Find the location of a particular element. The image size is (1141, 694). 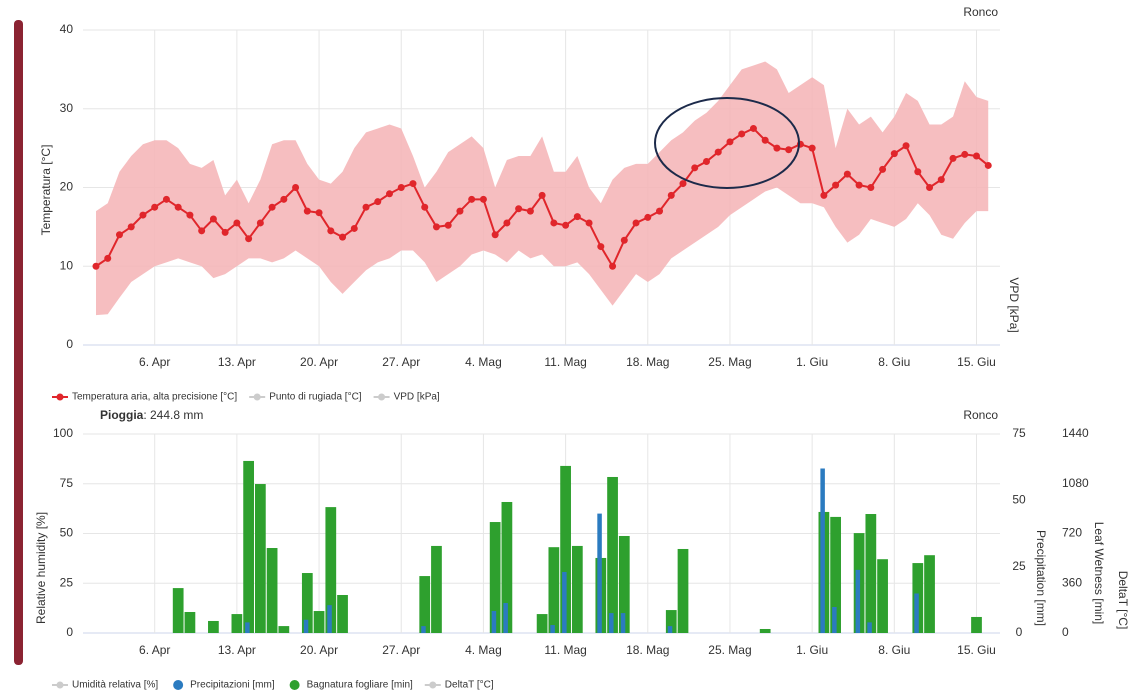

y3-tick-label: 1080 is located at coordinates (1075, 483).